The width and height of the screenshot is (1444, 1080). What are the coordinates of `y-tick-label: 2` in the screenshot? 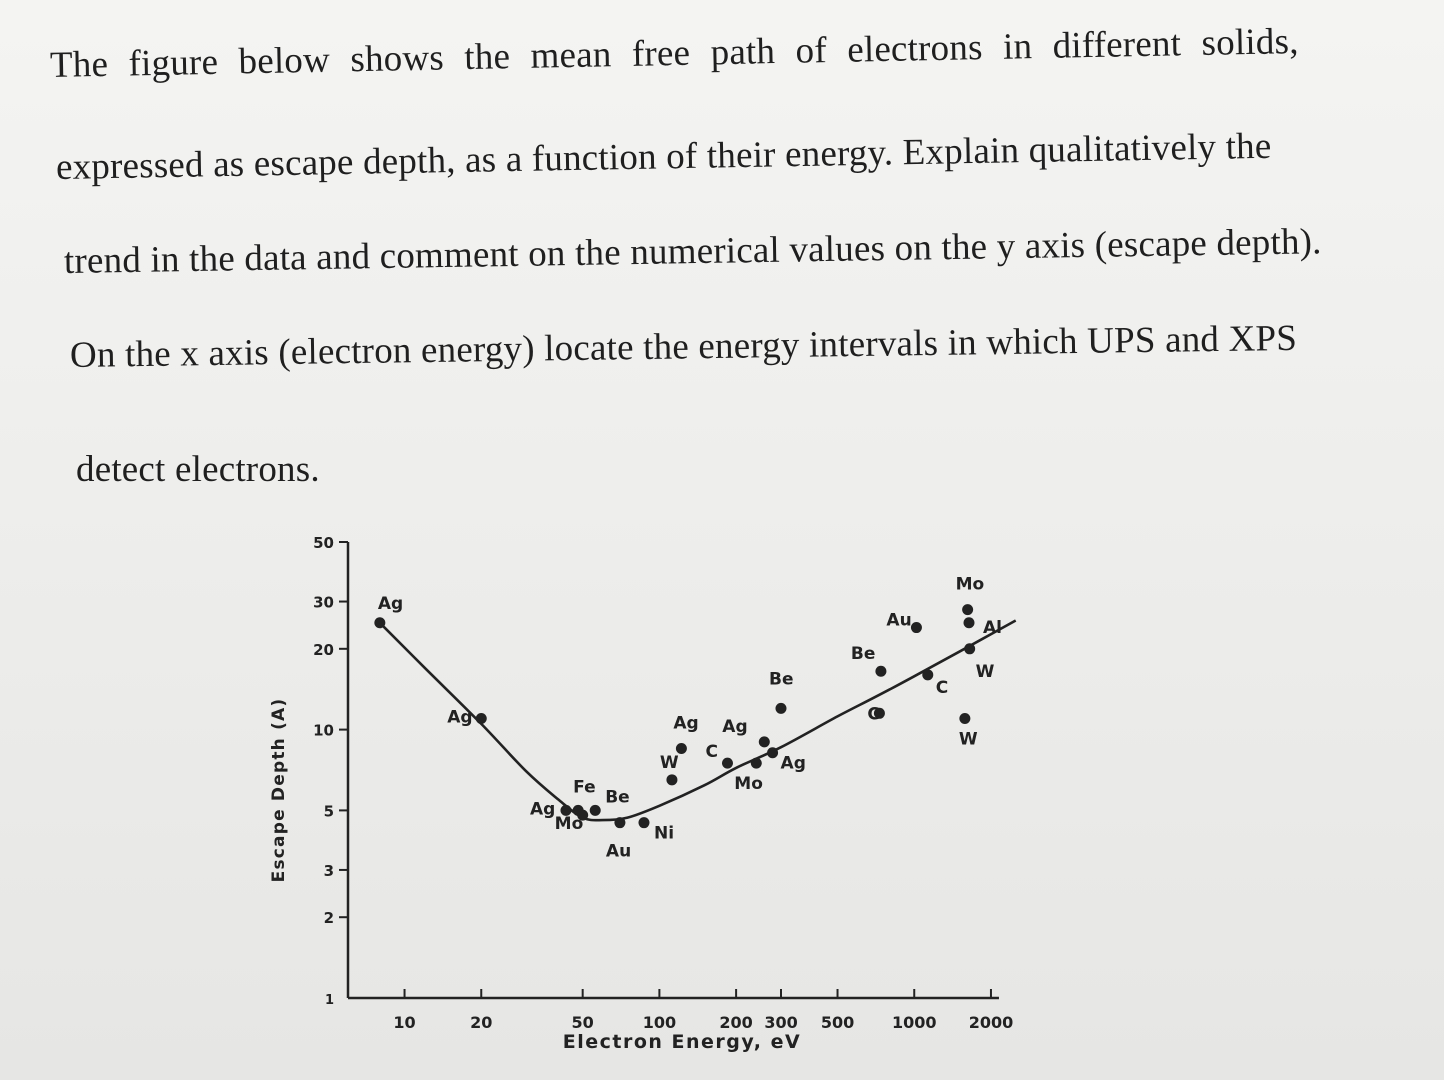 It's located at (329, 918).